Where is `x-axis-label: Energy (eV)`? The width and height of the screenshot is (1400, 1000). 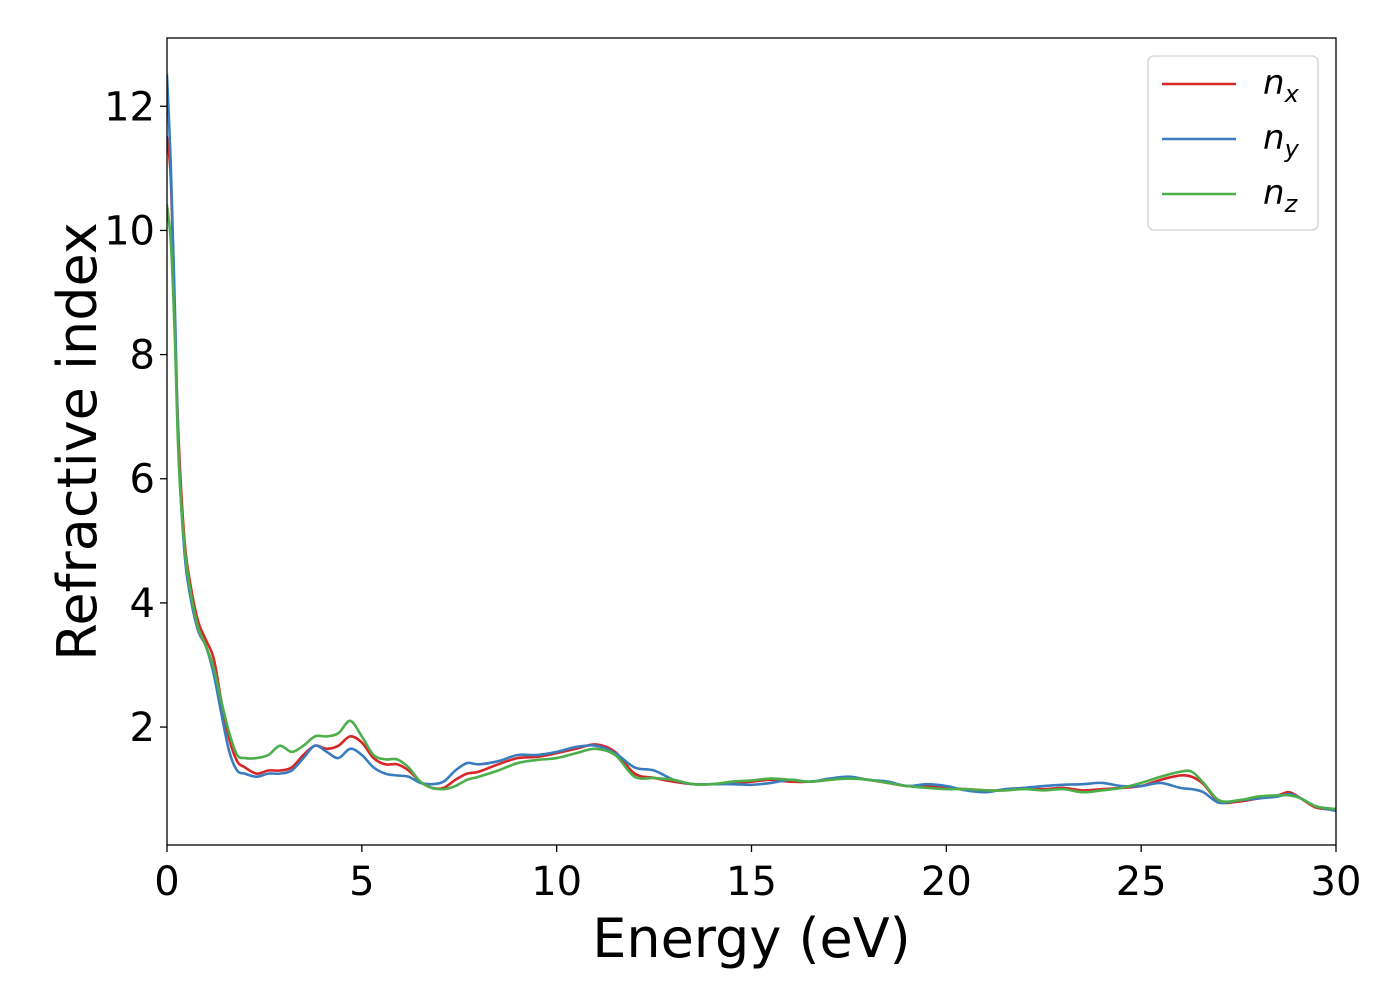 x-axis-label: Energy (eV) is located at coordinates (751, 938).